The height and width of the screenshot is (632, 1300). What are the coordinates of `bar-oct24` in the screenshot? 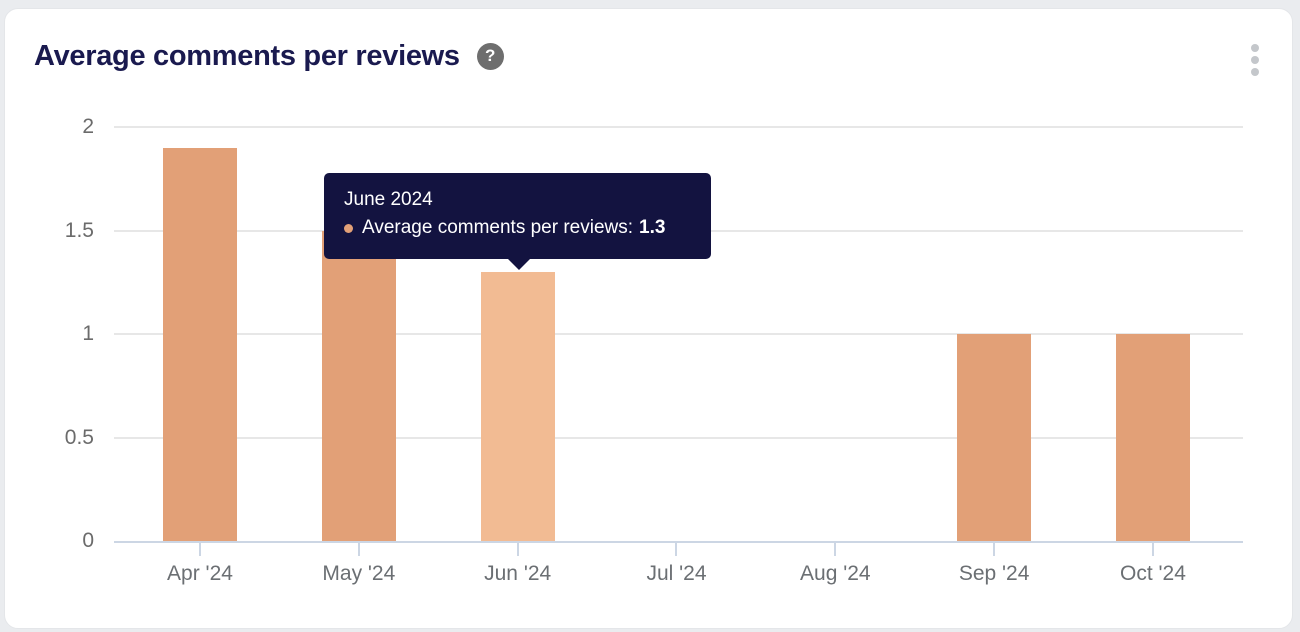 It's located at (1152, 437).